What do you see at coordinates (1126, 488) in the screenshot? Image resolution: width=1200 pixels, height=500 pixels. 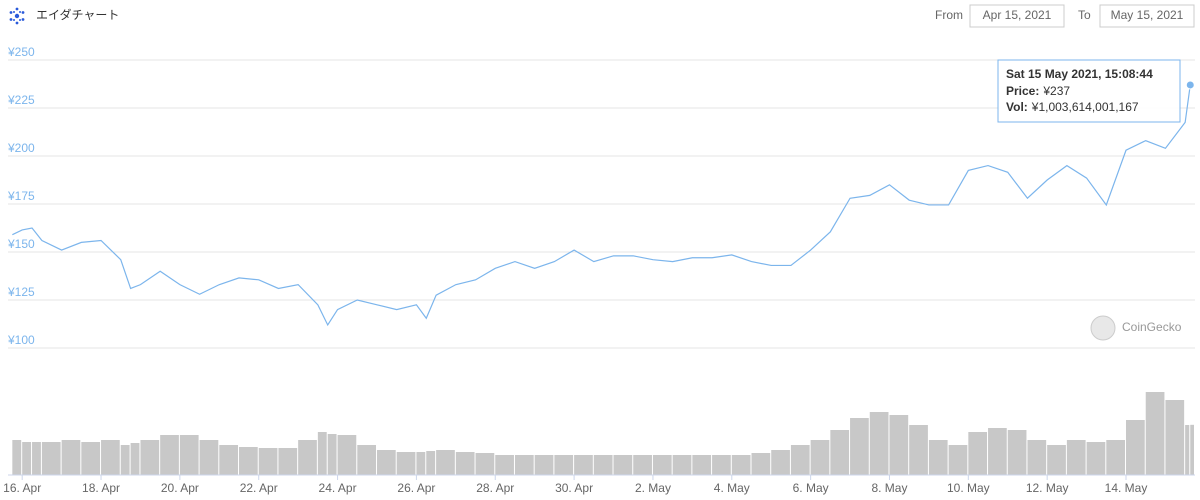 I see `x-tick-label: 14. May` at bounding box center [1126, 488].